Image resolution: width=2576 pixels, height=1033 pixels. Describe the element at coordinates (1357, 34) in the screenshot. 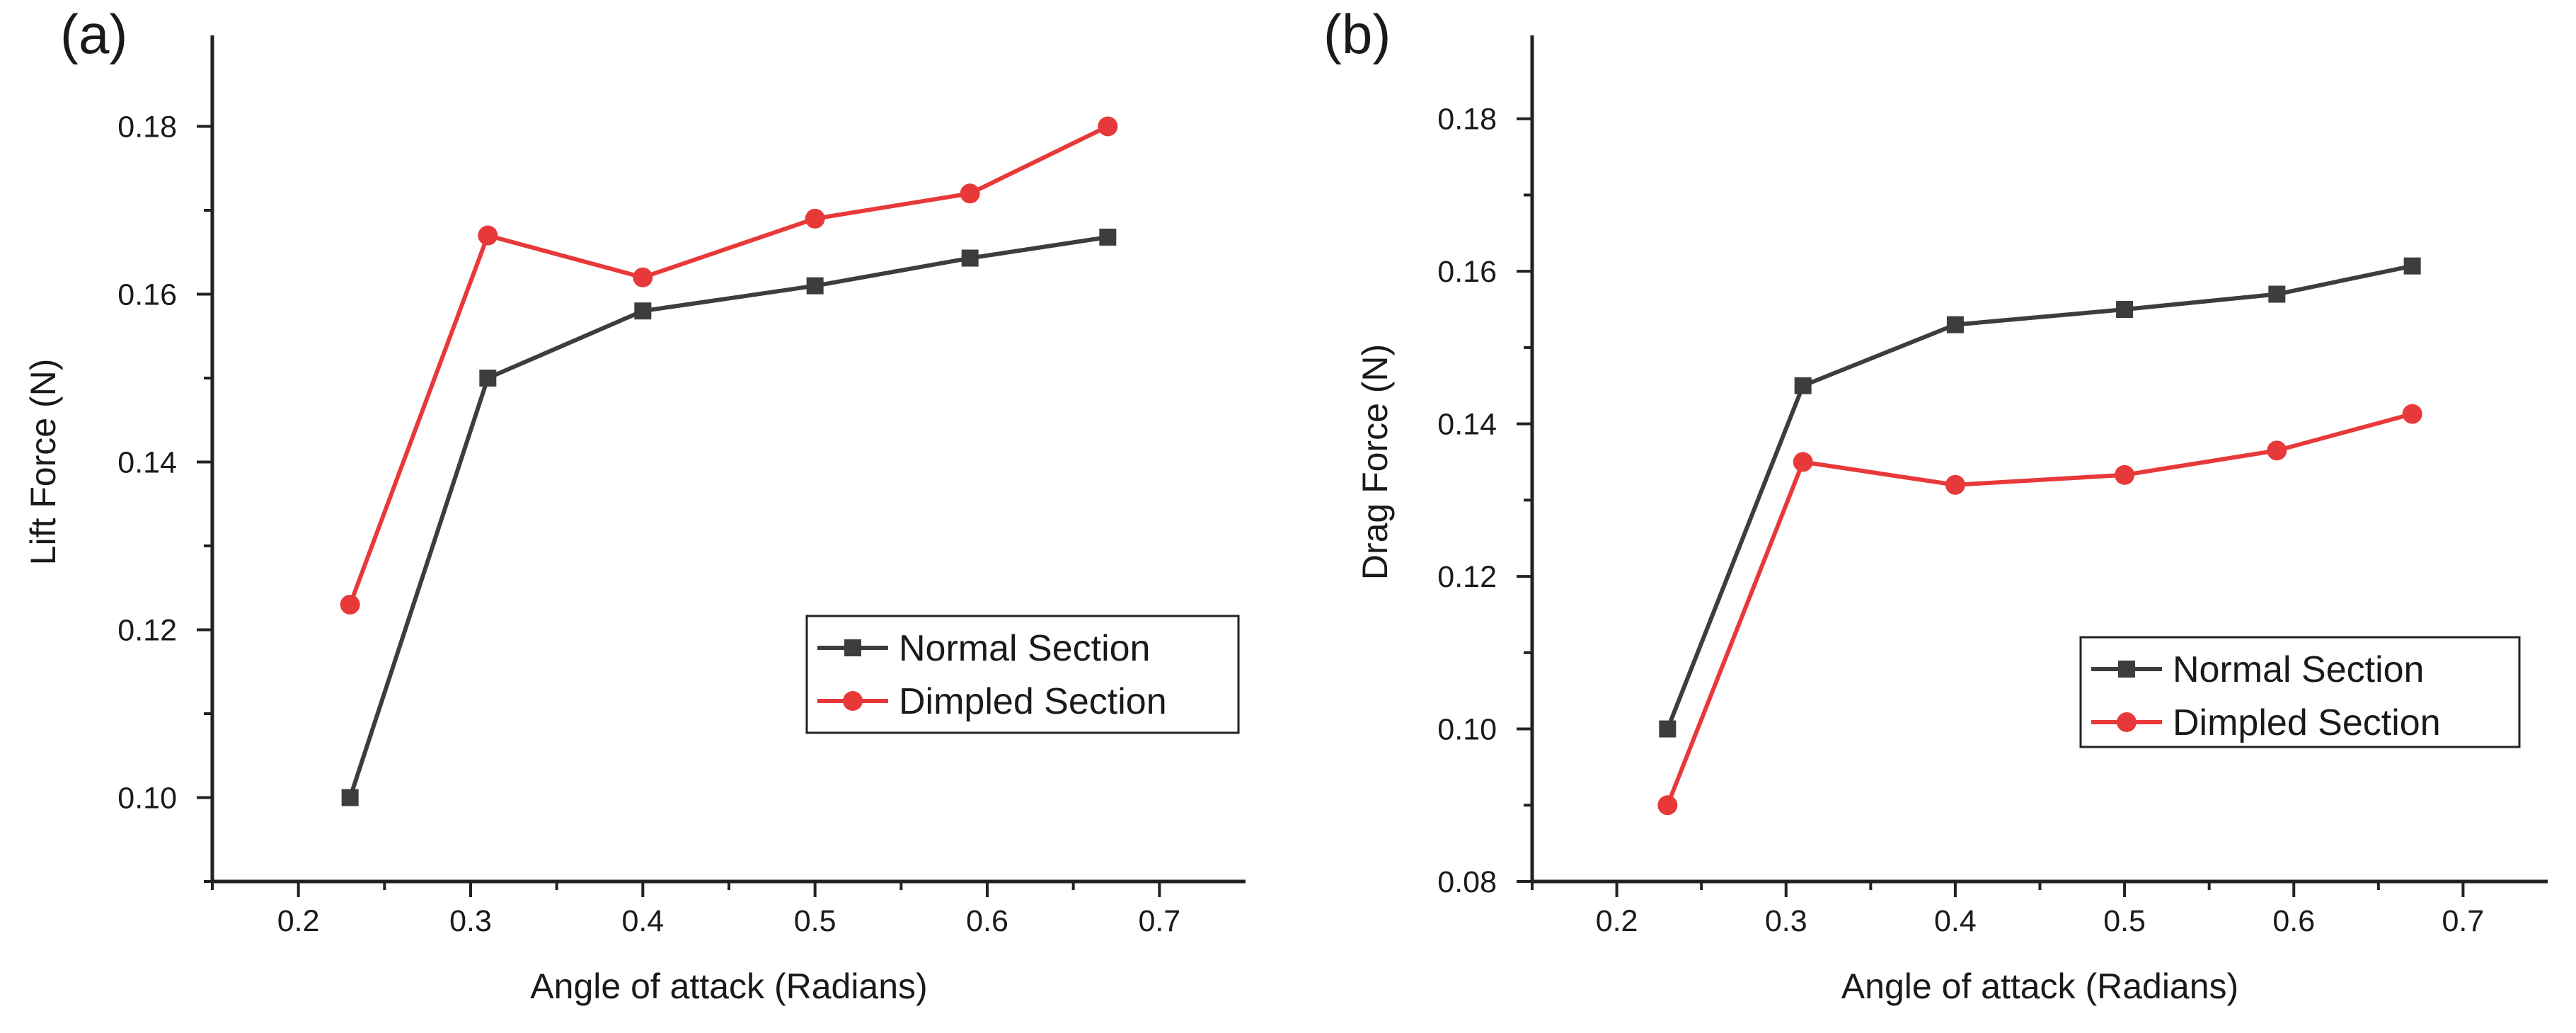

I see `panel-label: (b)` at that location.